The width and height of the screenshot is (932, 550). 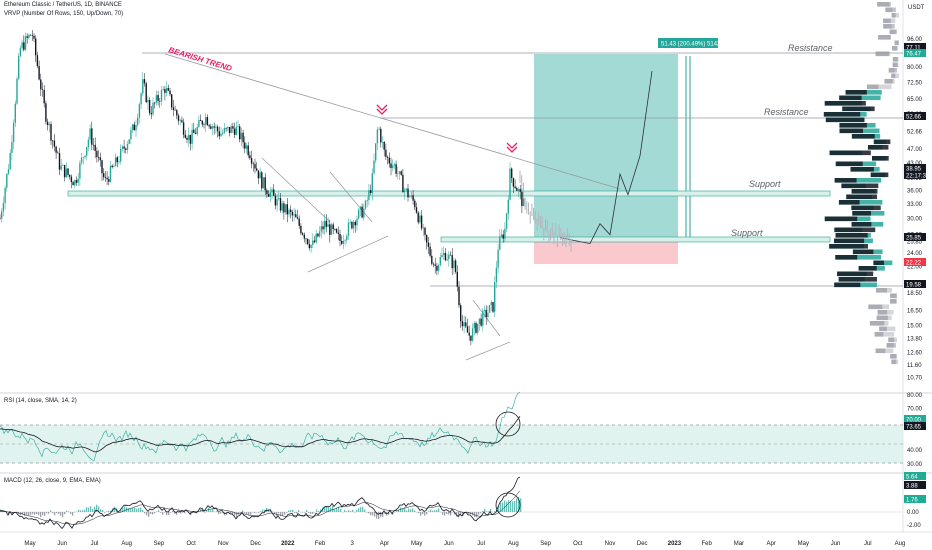 I want to click on bearish-trendline, so click(x=392, y=121).